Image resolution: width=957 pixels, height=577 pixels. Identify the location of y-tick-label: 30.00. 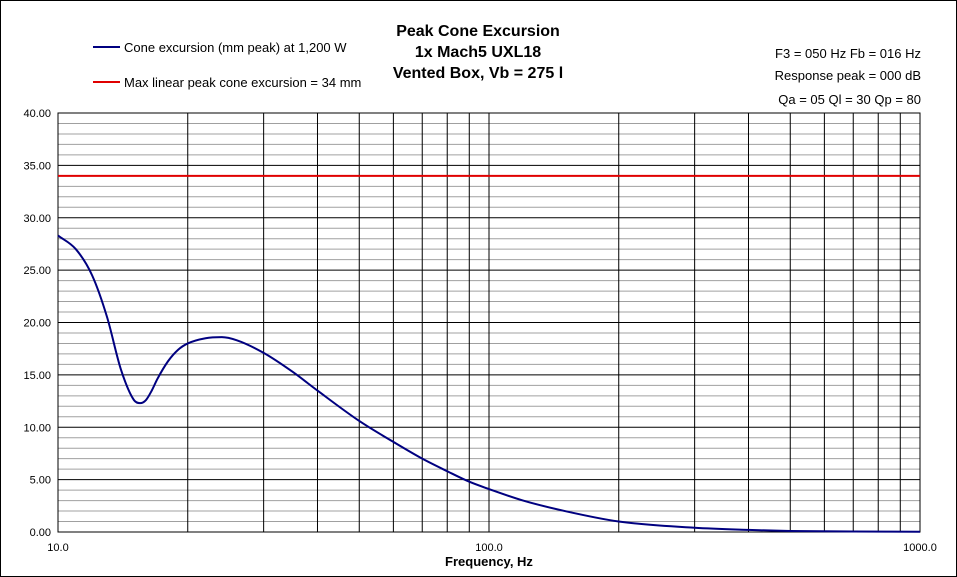
(37, 219).